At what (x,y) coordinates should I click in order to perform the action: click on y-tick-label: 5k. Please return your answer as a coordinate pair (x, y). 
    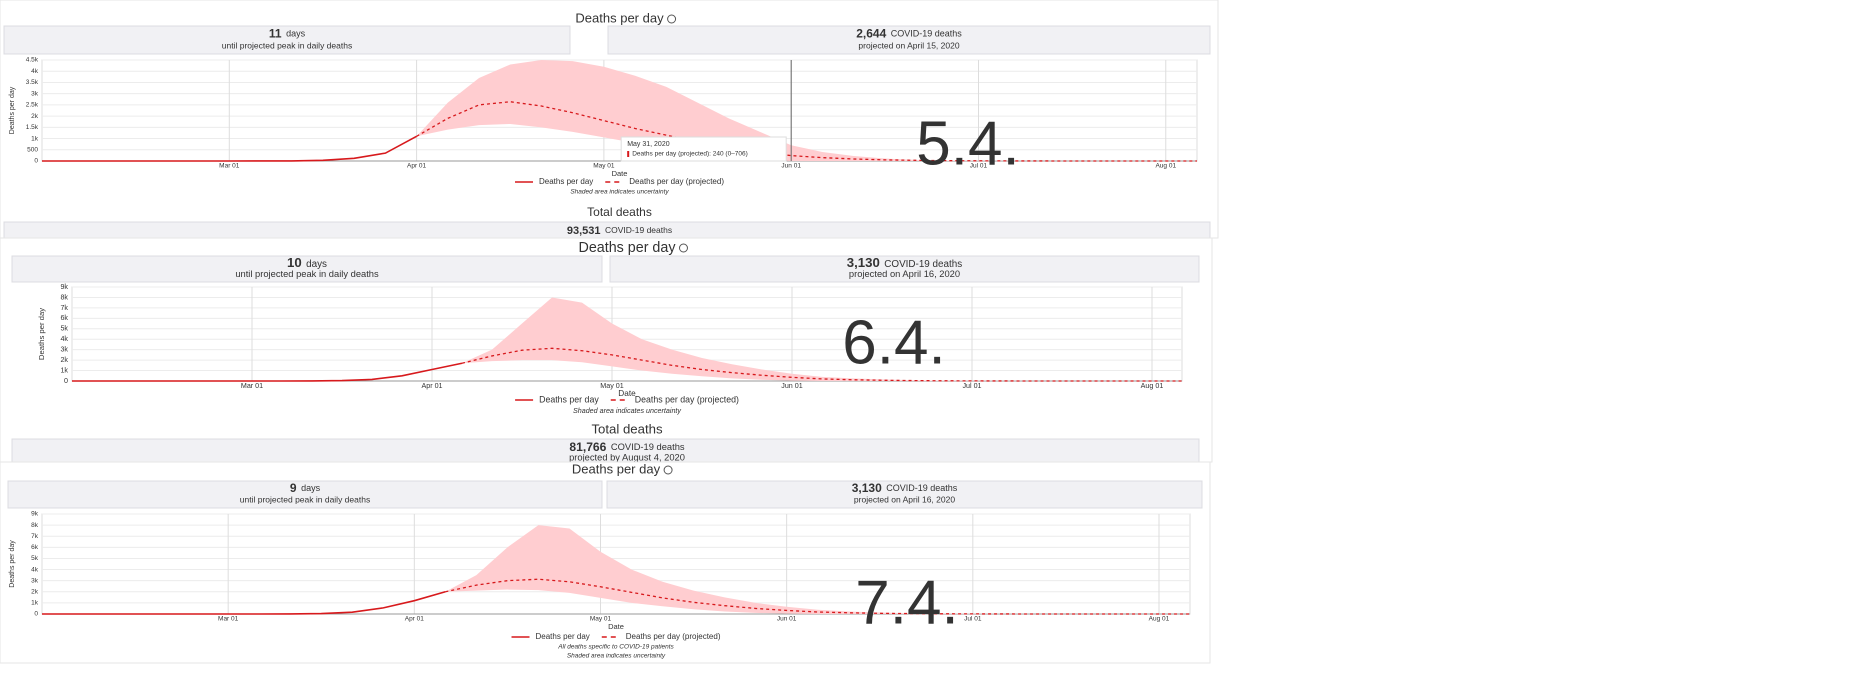
    Looking at the image, I should click on (64, 329).